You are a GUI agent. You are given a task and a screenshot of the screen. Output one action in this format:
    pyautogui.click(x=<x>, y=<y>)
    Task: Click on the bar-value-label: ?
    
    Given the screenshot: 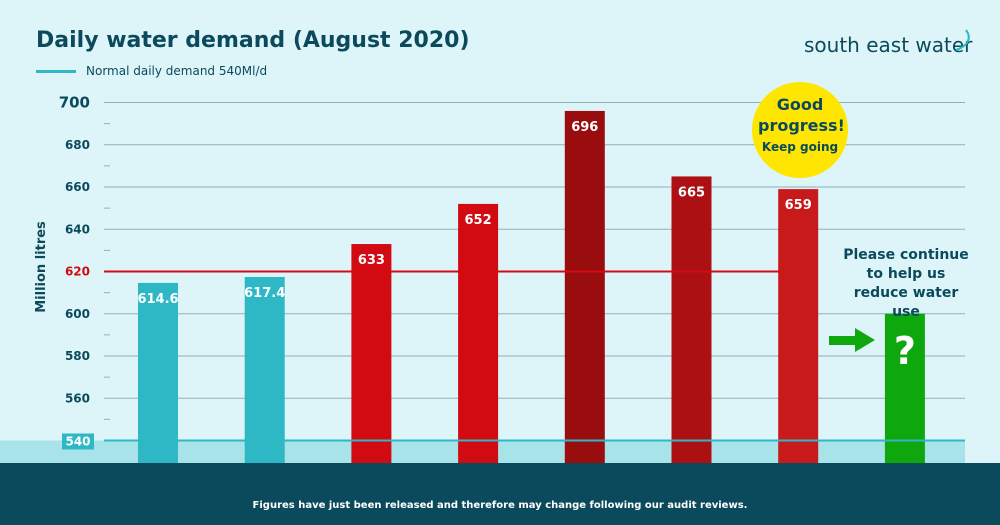 What is the action you would take?
    pyautogui.click(x=905, y=351)
    